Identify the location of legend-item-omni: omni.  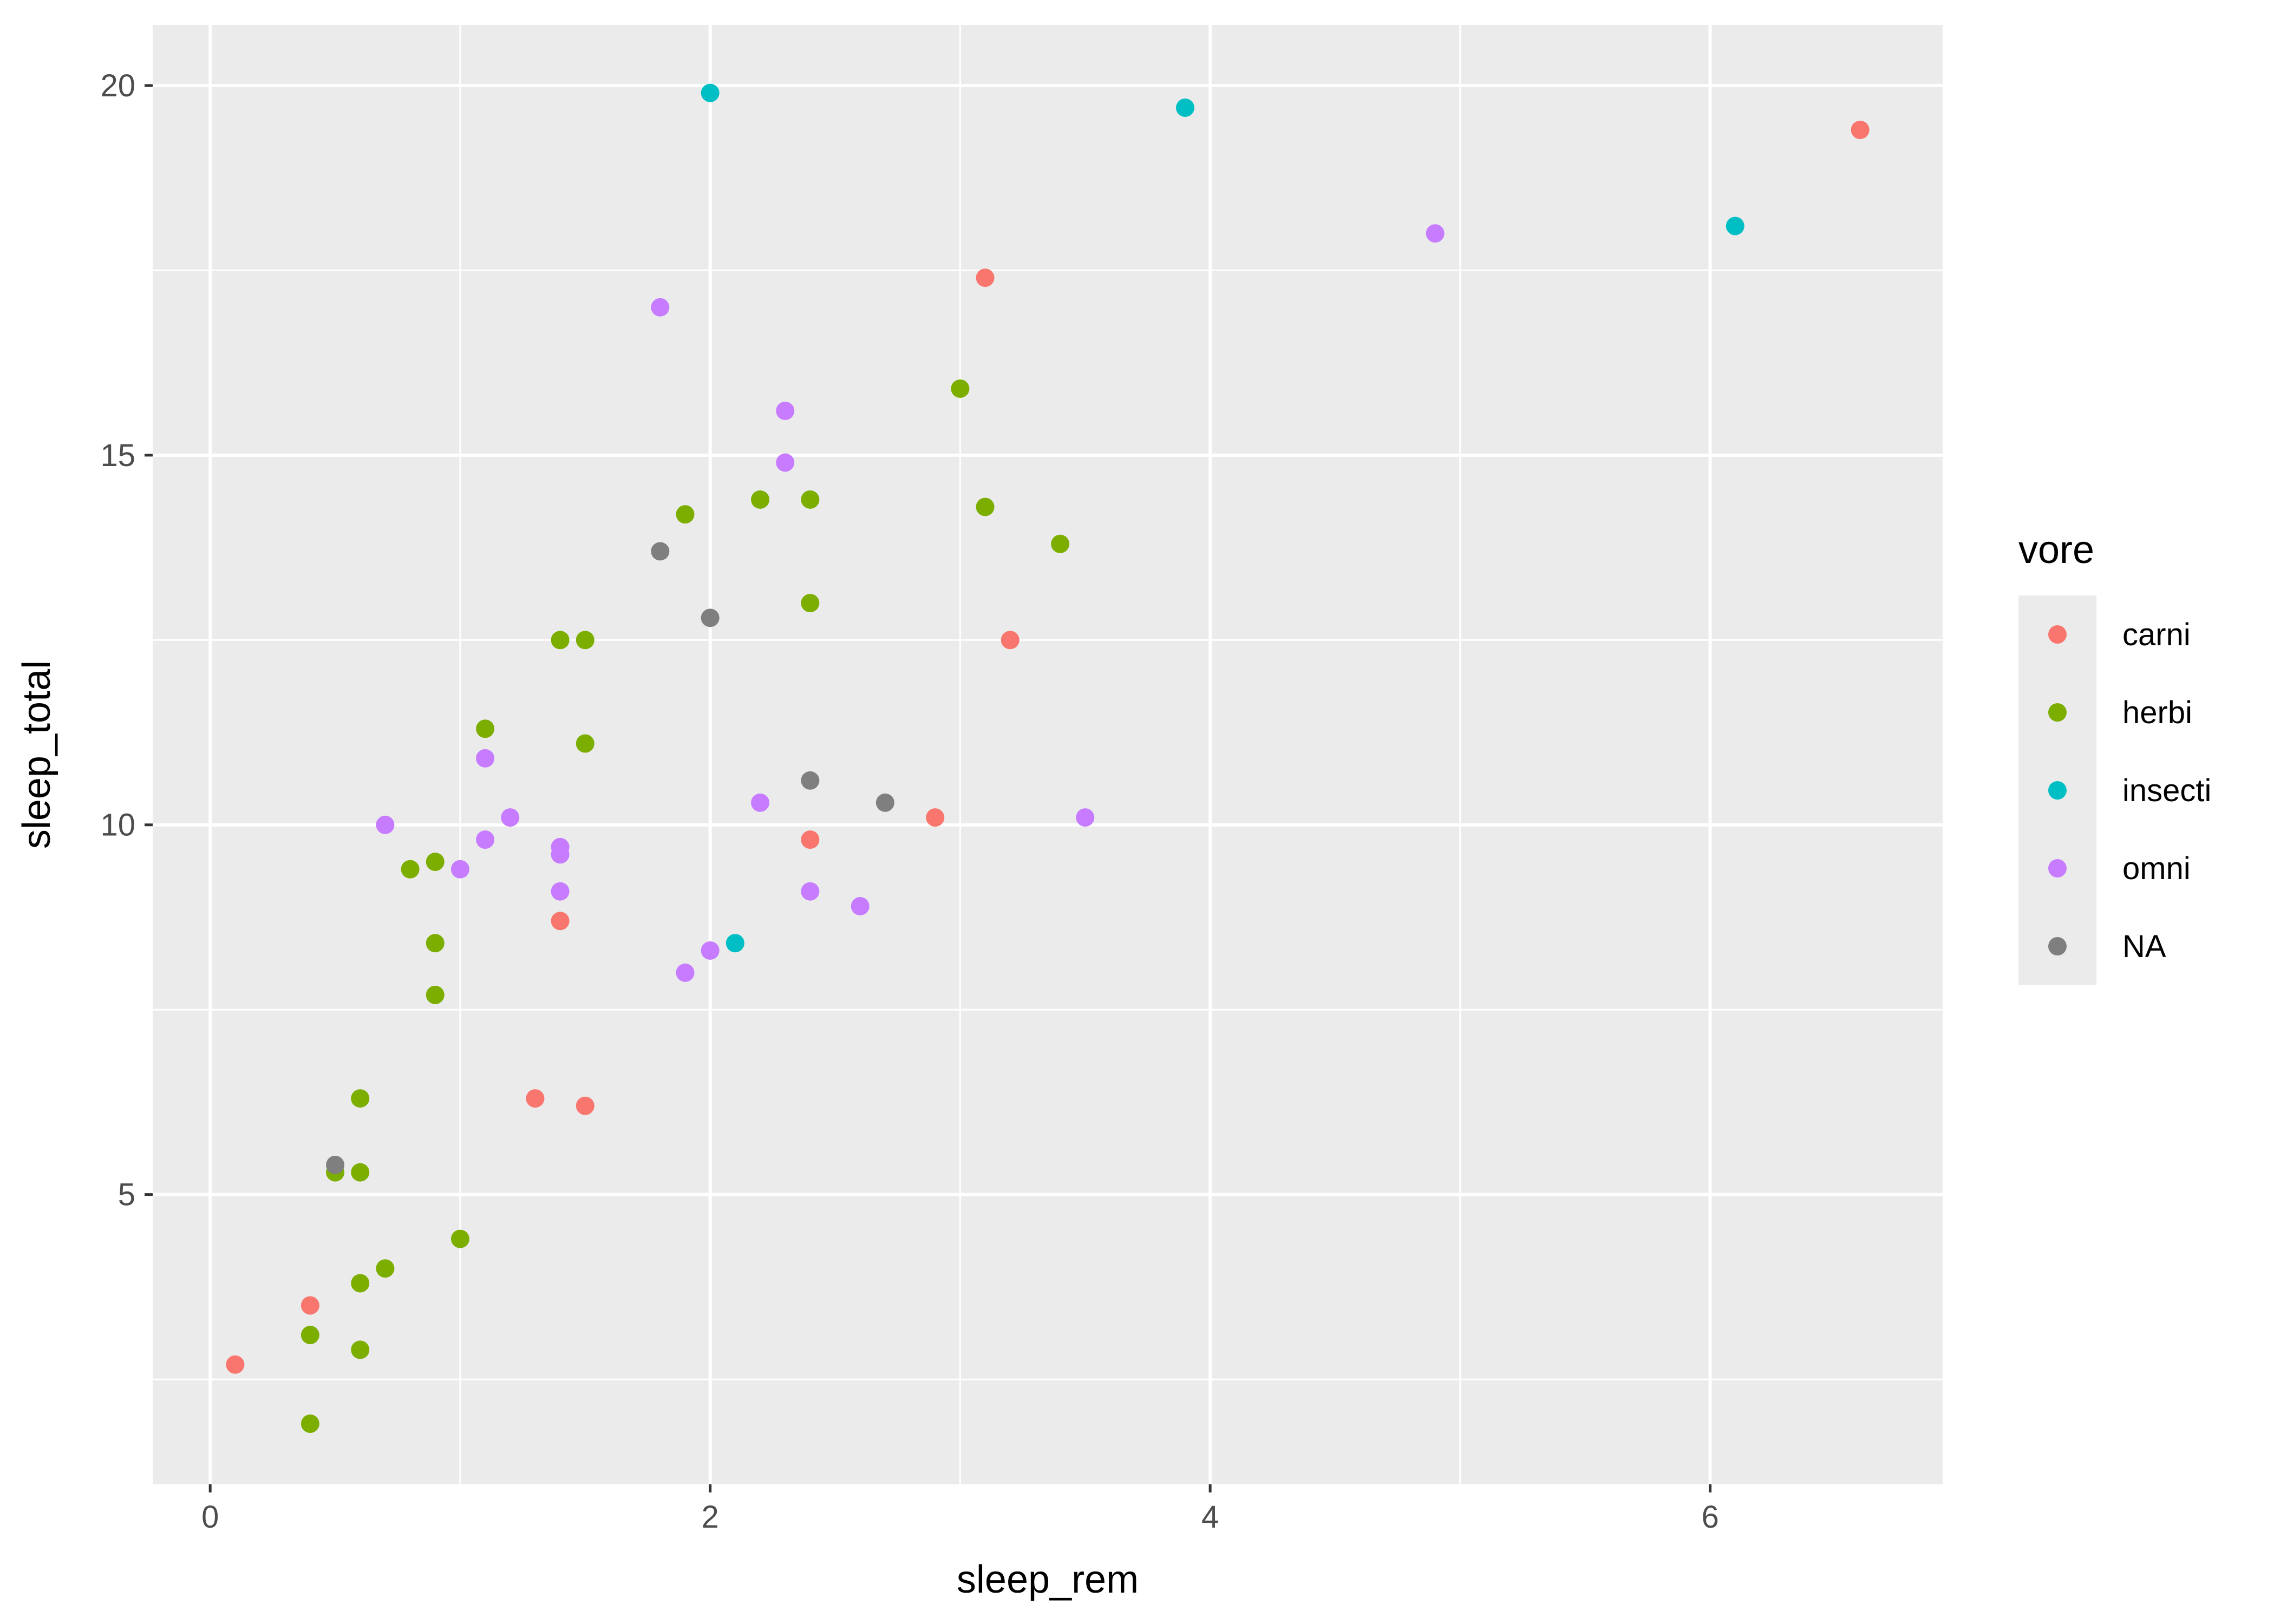
(2119, 868).